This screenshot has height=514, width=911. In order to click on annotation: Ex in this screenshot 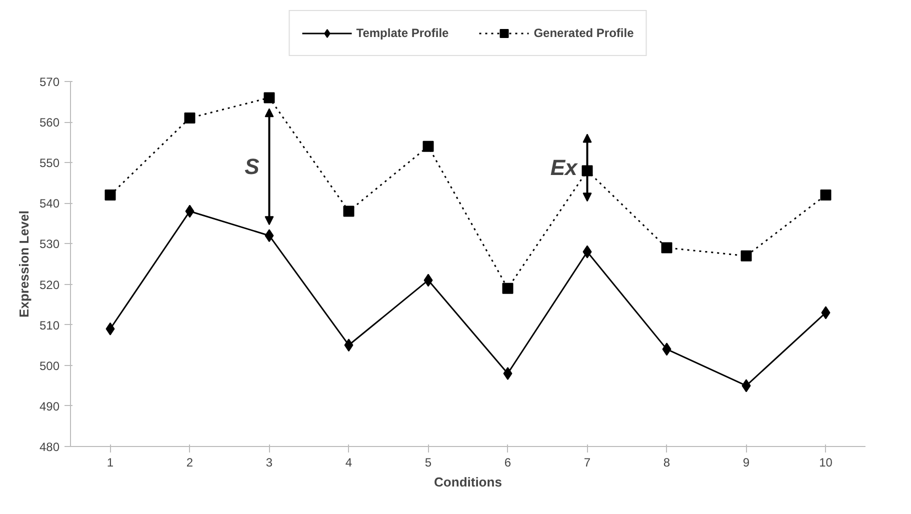, I will do `click(564, 167)`.